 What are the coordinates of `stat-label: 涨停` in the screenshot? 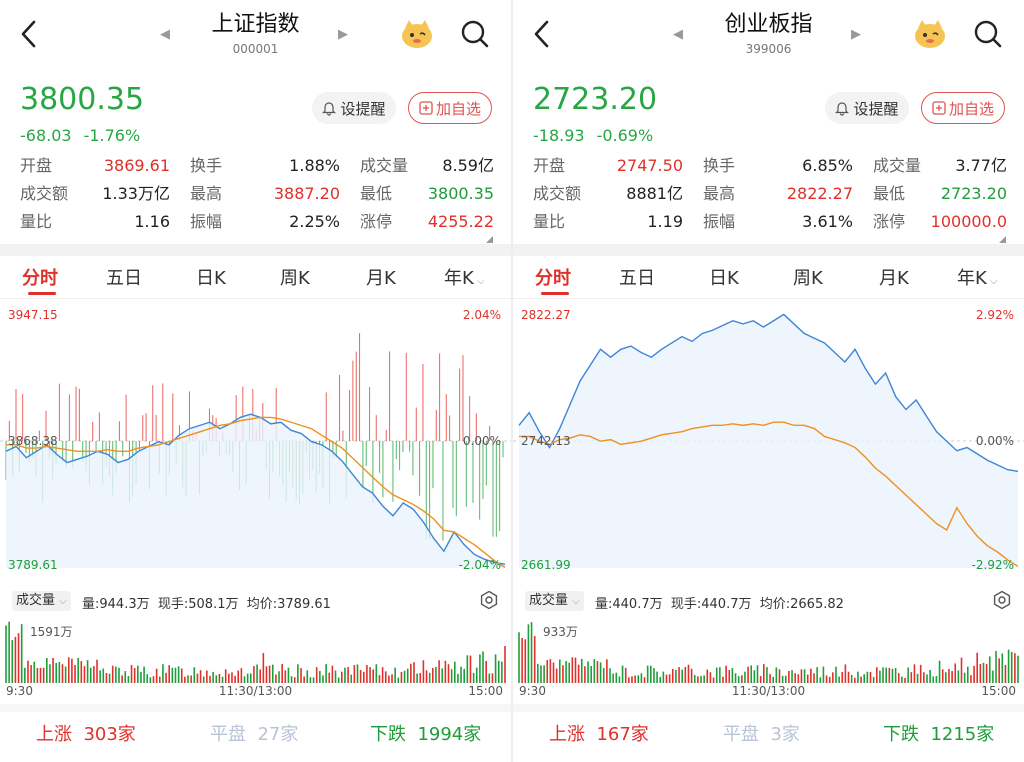 It's located at (376, 221).